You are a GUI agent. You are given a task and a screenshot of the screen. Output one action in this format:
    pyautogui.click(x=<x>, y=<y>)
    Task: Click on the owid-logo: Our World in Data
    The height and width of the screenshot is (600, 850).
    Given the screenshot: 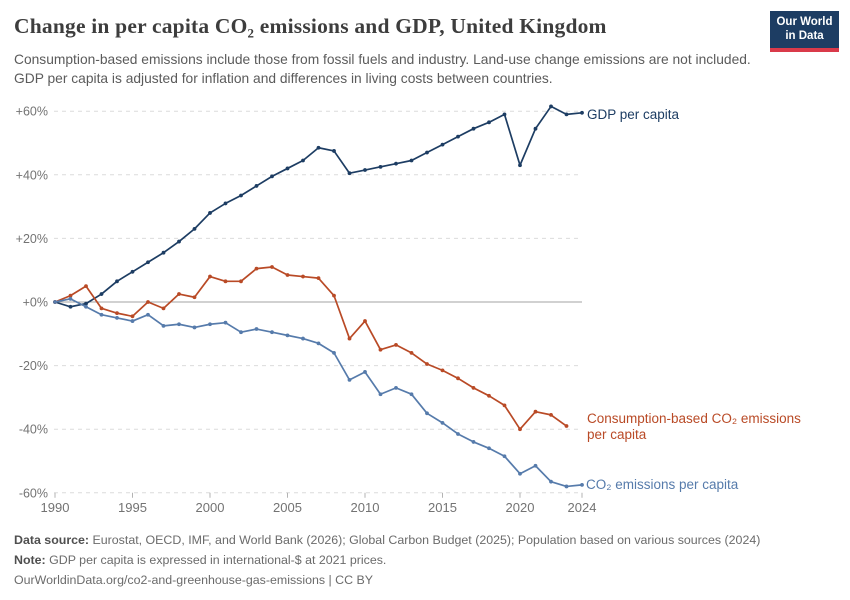 What is the action you would take?
    pyautogui.click(x=804, y=31)
    